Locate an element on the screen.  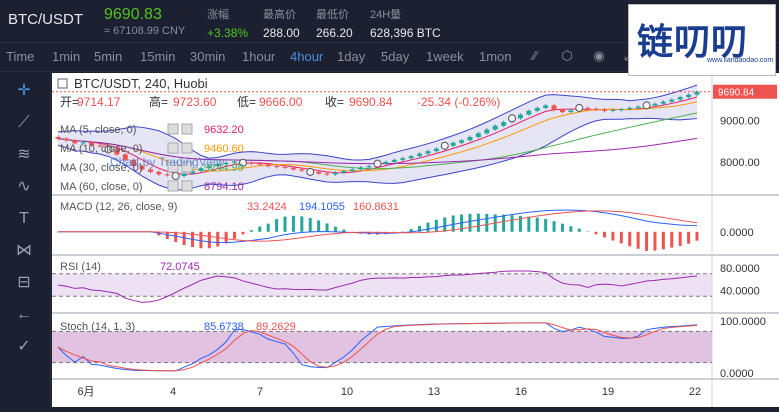
ma-legend-value: 9460.60 is located at coordinates (224, 149).